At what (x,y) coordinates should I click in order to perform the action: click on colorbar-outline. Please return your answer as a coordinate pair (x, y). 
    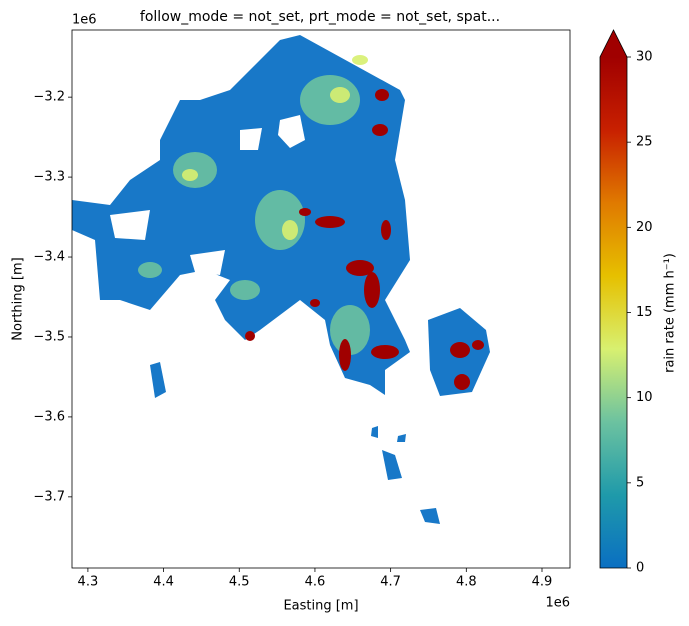
    Looking at the image, I should click on (613, 299).